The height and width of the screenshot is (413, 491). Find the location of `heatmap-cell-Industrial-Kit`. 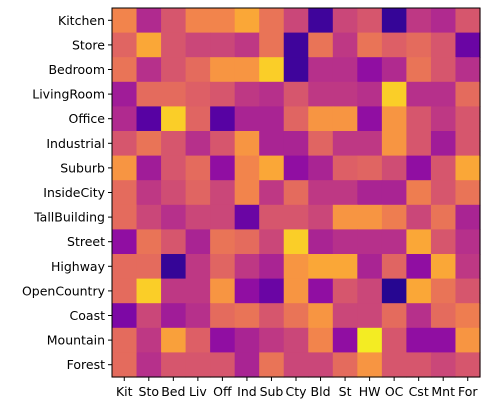

heatmap-cell-Industrial-Kit is located at coordinates (125, 144).